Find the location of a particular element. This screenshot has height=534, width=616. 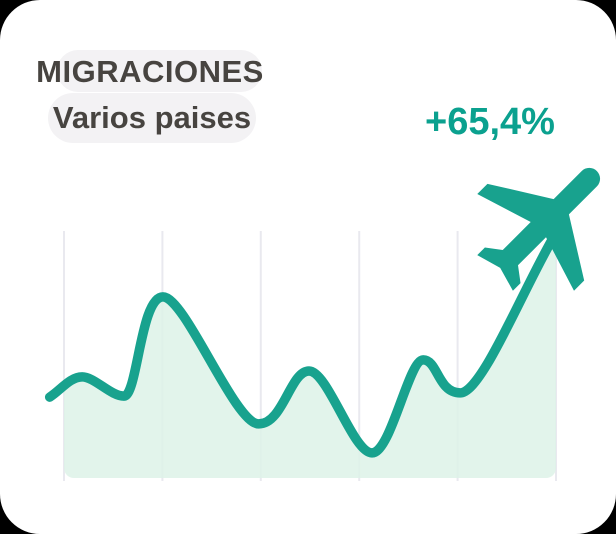

title-highlight-pill is located at coordinates (159, 71).